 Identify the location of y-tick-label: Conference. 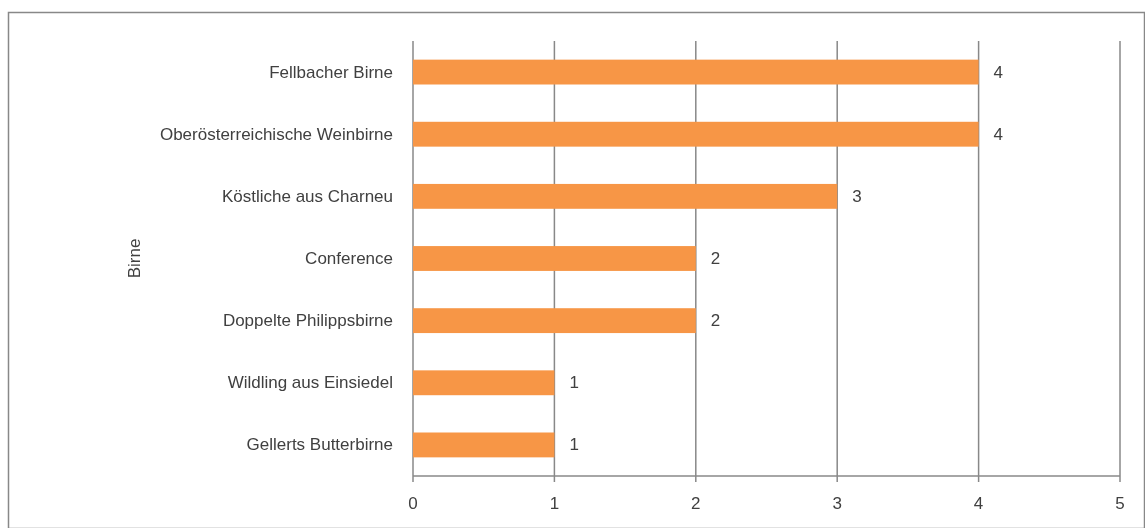
(349, 258).